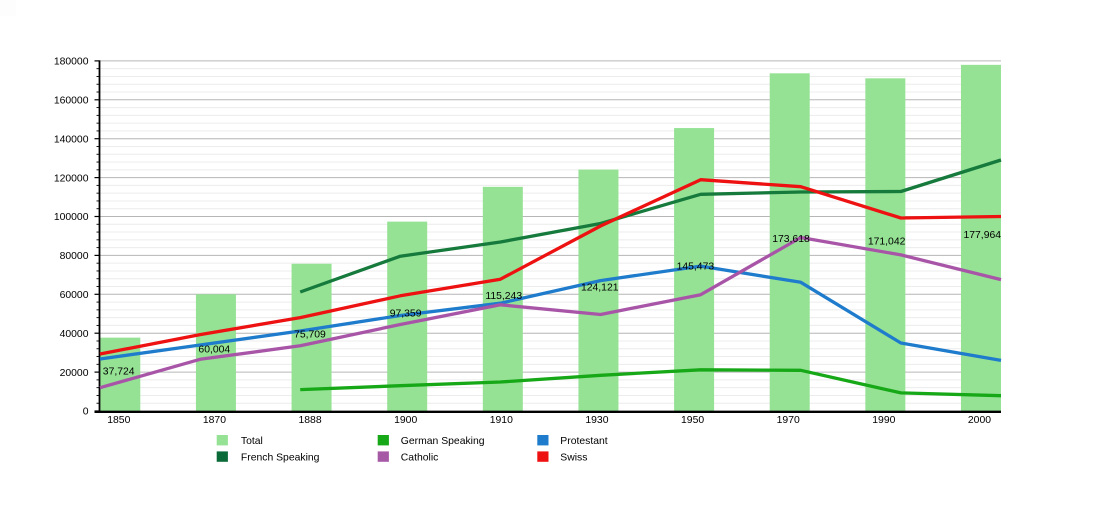  Describe the element at coordinates (71, 139) in the screenshot. I see `svg-text: 140000` at that location.